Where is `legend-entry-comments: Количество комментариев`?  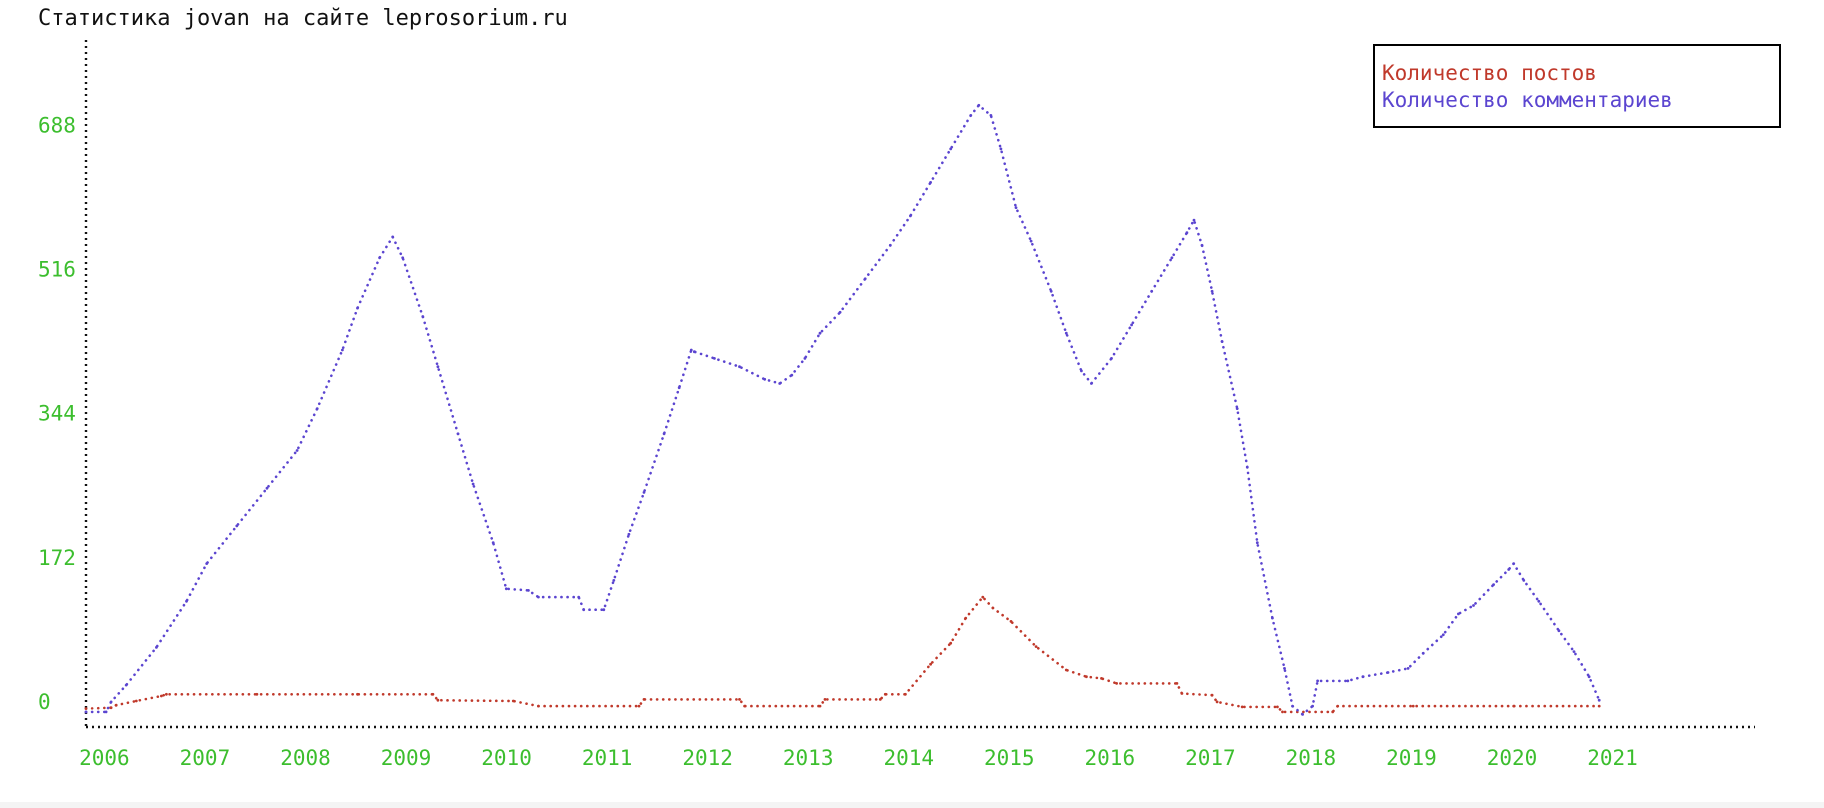
legend-entry-comments: Количество комментариев is located at coordinates (1527, 100).